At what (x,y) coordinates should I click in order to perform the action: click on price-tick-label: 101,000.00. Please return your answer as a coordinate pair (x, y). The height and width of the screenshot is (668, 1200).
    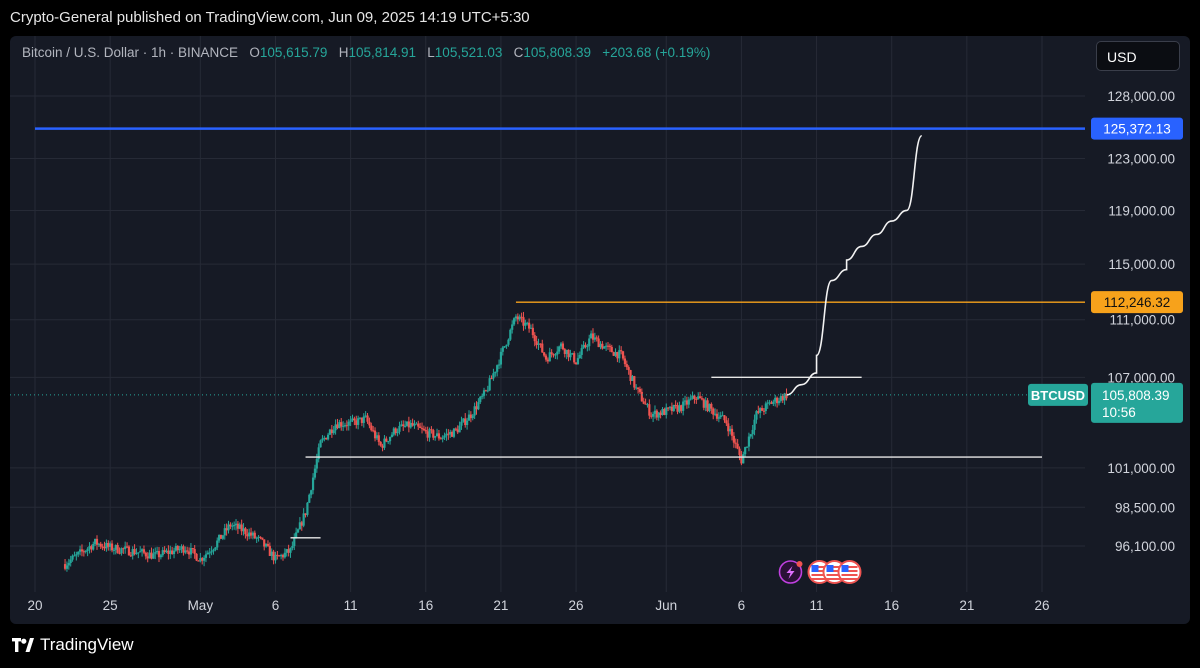
    Looking at the image, I should click on (1141, 468).